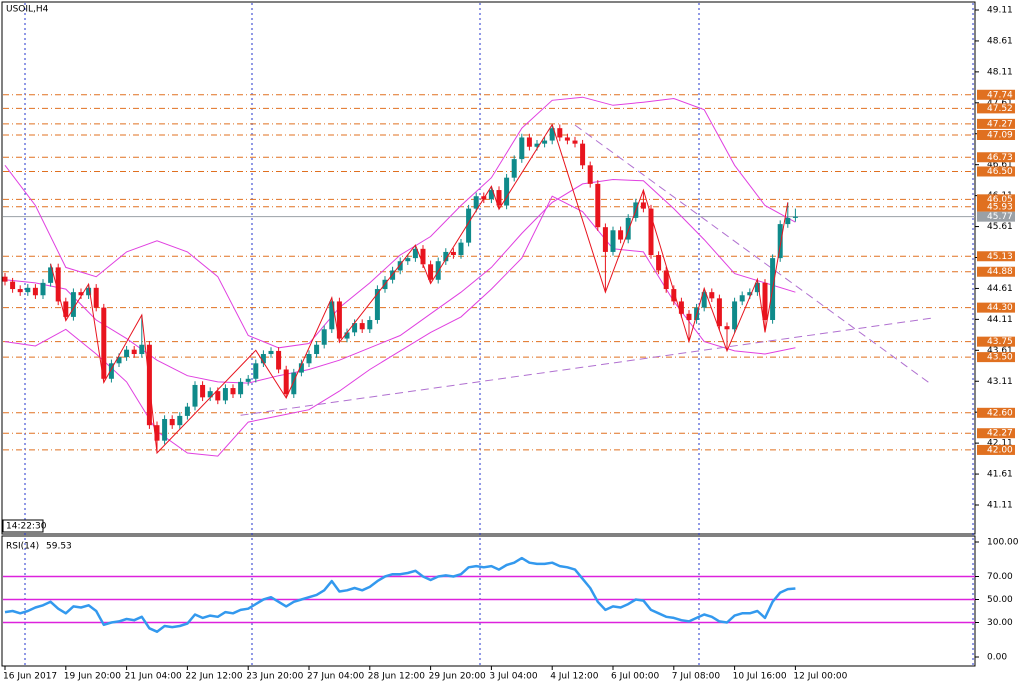 The width and height of the screenshot is (1024, 683). Describe the element at coordinates (1000, 172) in the screenshot. I see `level-label: 46.50` at that location.